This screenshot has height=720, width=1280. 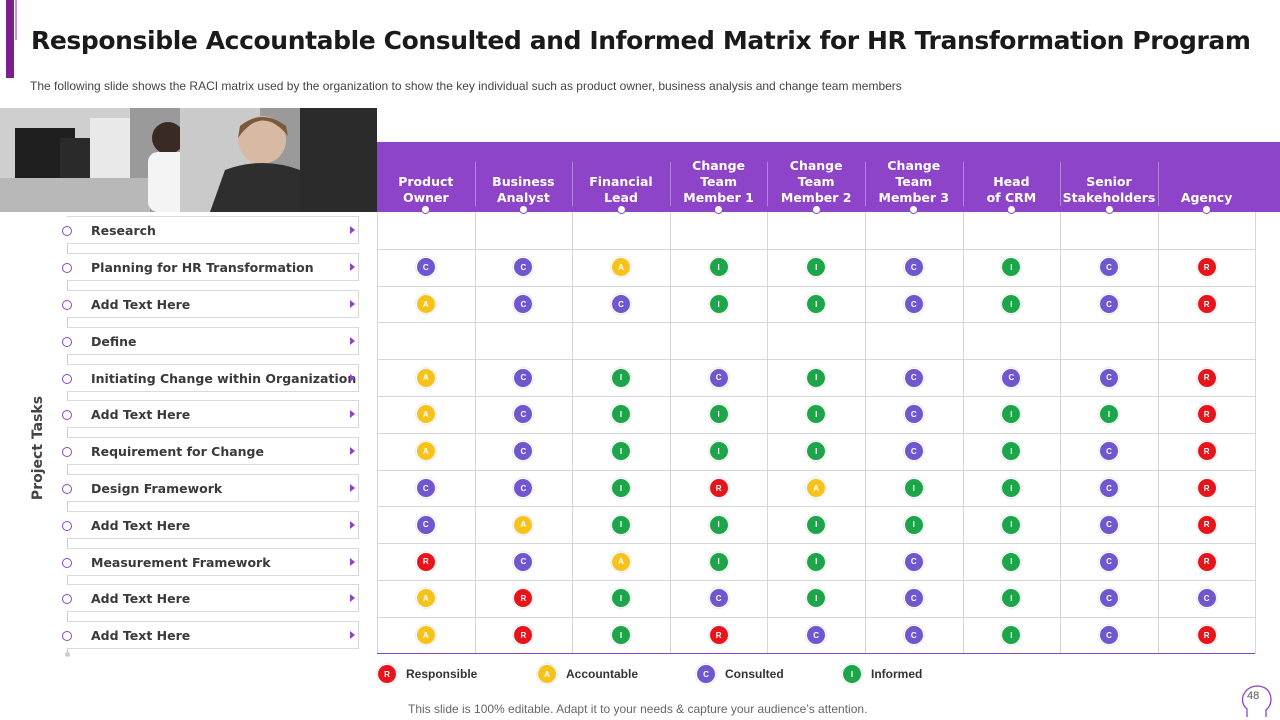 What do you see at coordinates (210, 377) in the screenshot?
I see `task-row-label: Initiating Change within Organization` at bounding box center [210, 377].